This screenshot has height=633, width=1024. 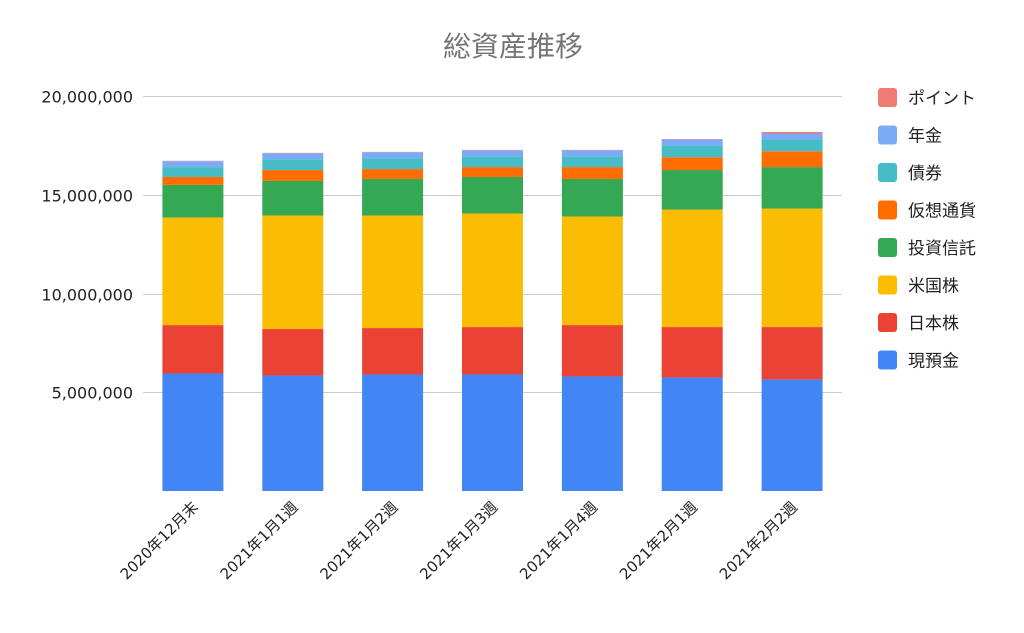 What do you see at coordinates (933, 287) in the screenshot?
I see `legend-label: 米国株` at bounding box center [933, 287].